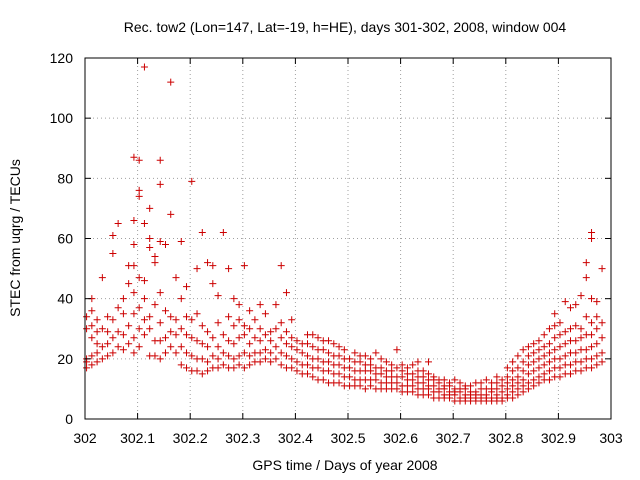 The height and width of the screenshot is (480, 640). Describe the element at coordinates (453, 438) in the screenshot. I see `x-tick-label: 302.7` at that location.